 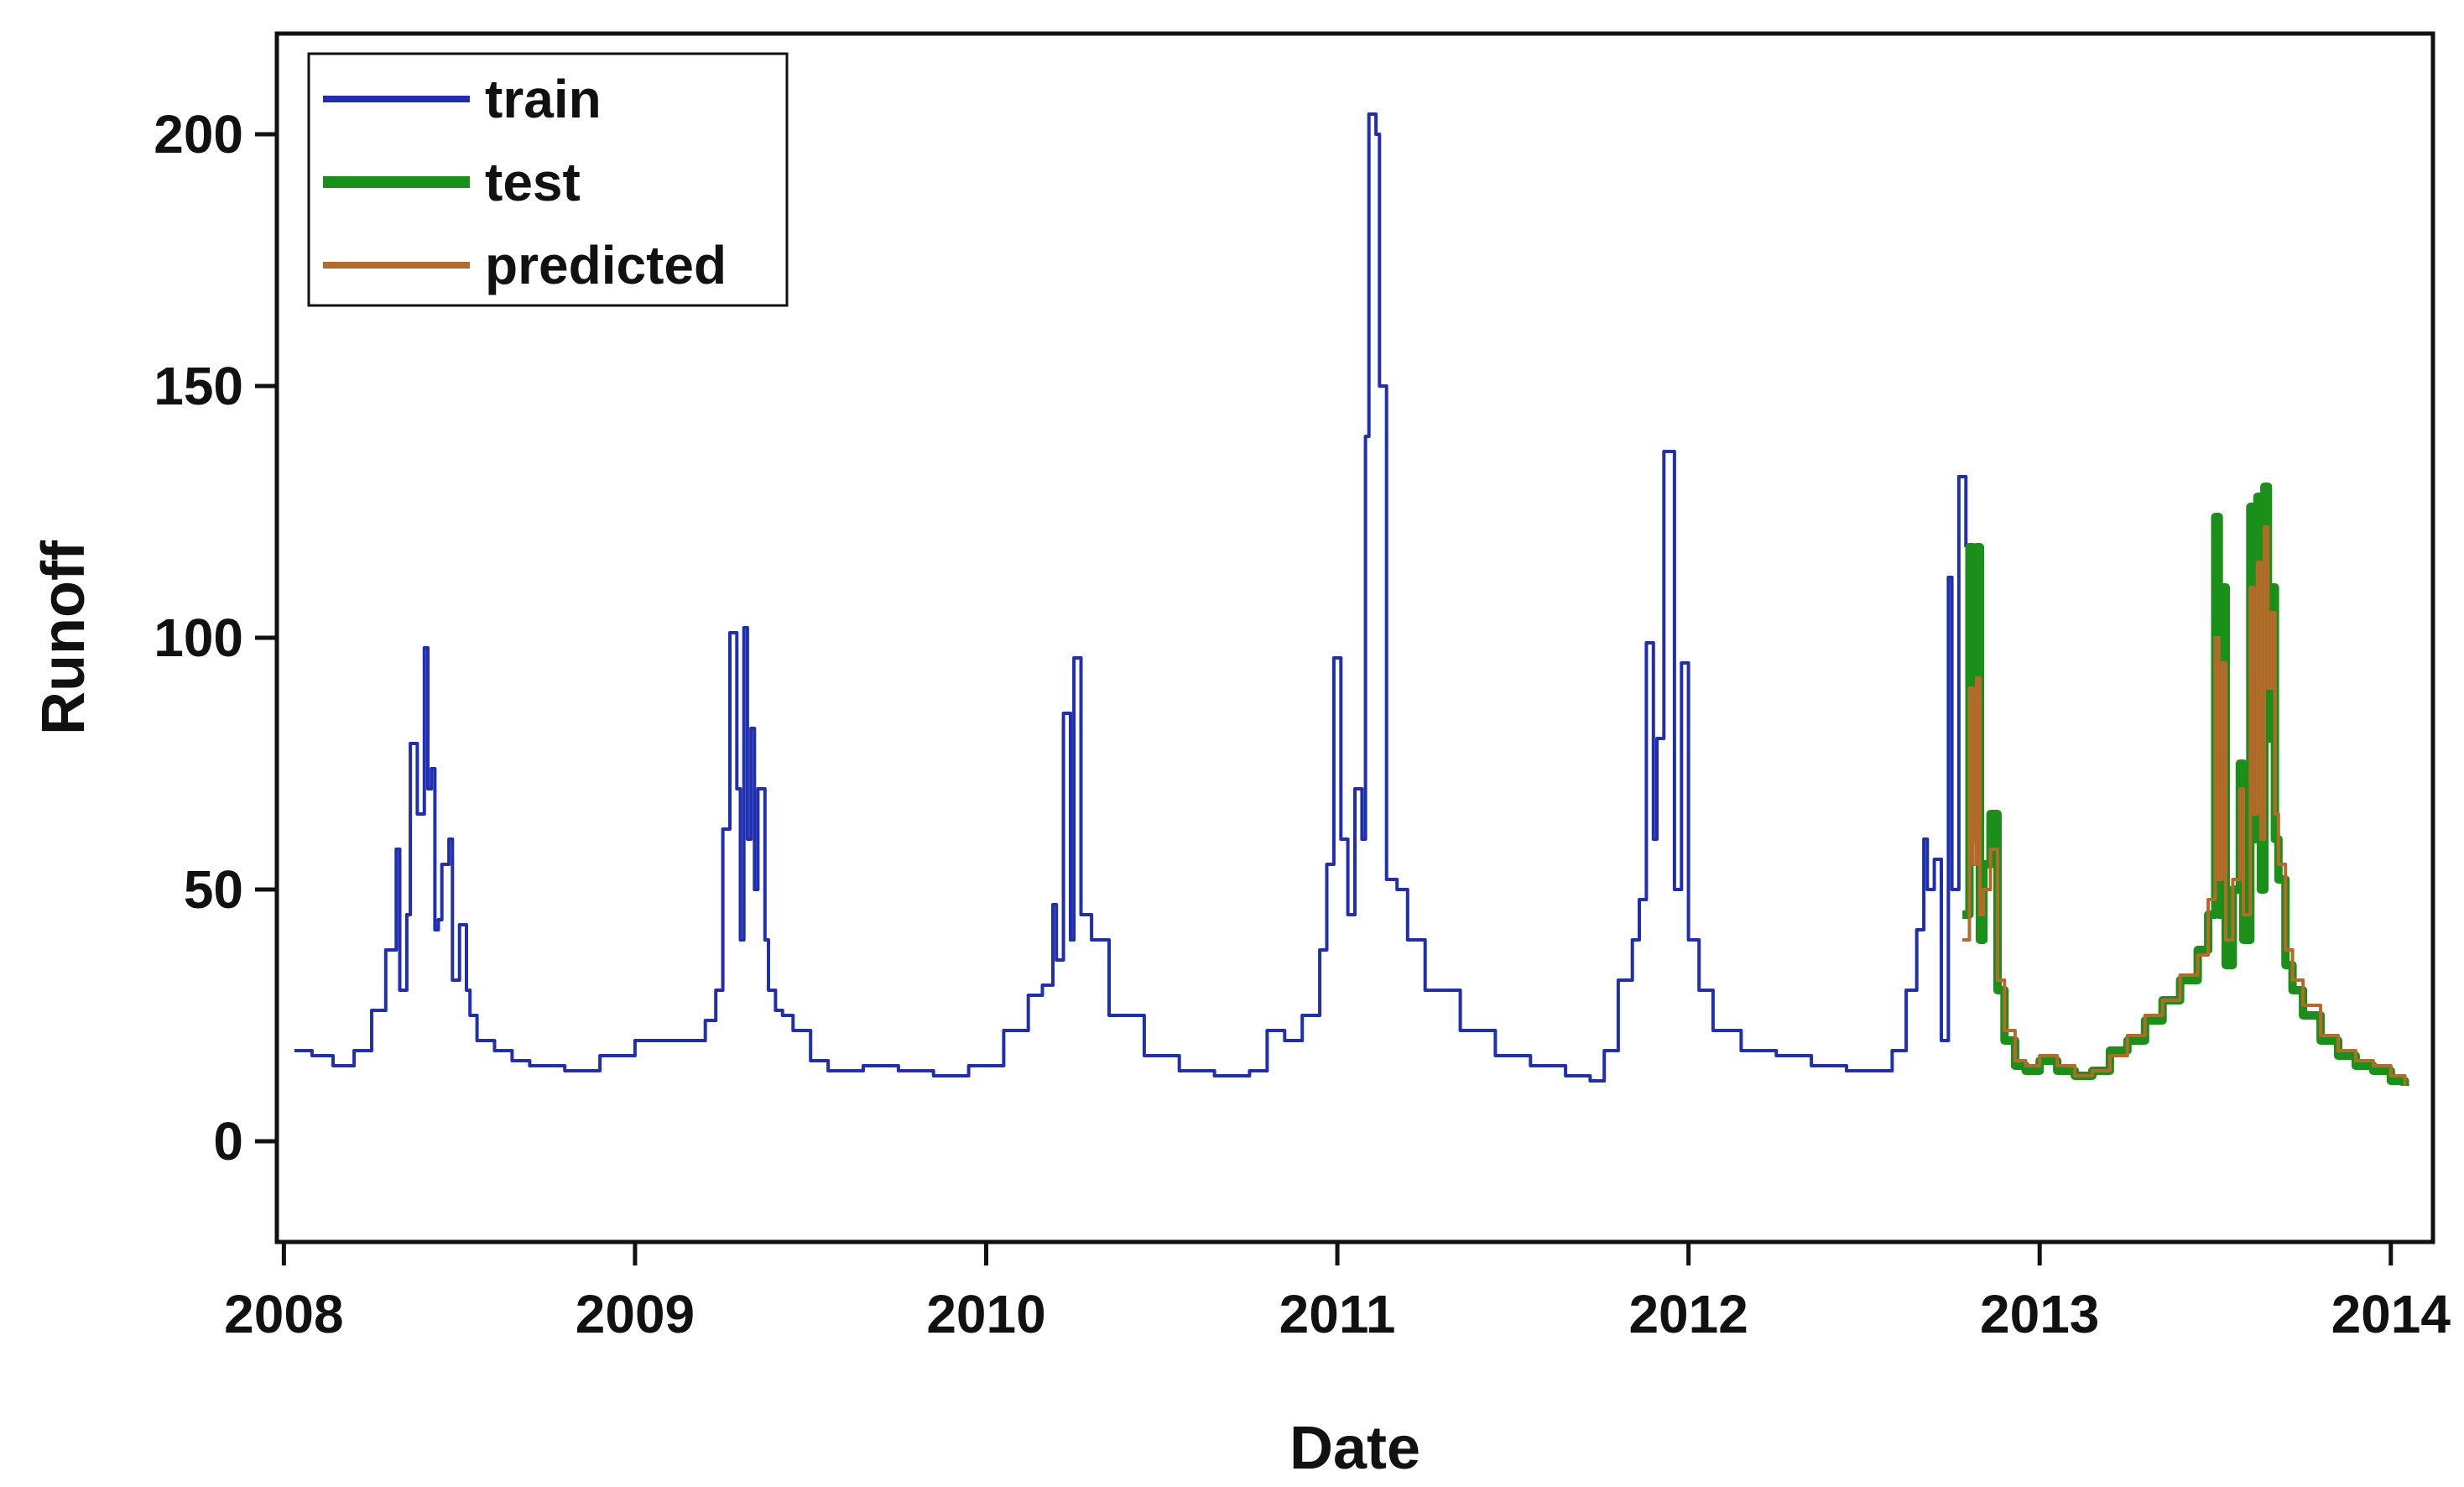 I want to click on series-line-predicted, so click(x=2185, y=805).